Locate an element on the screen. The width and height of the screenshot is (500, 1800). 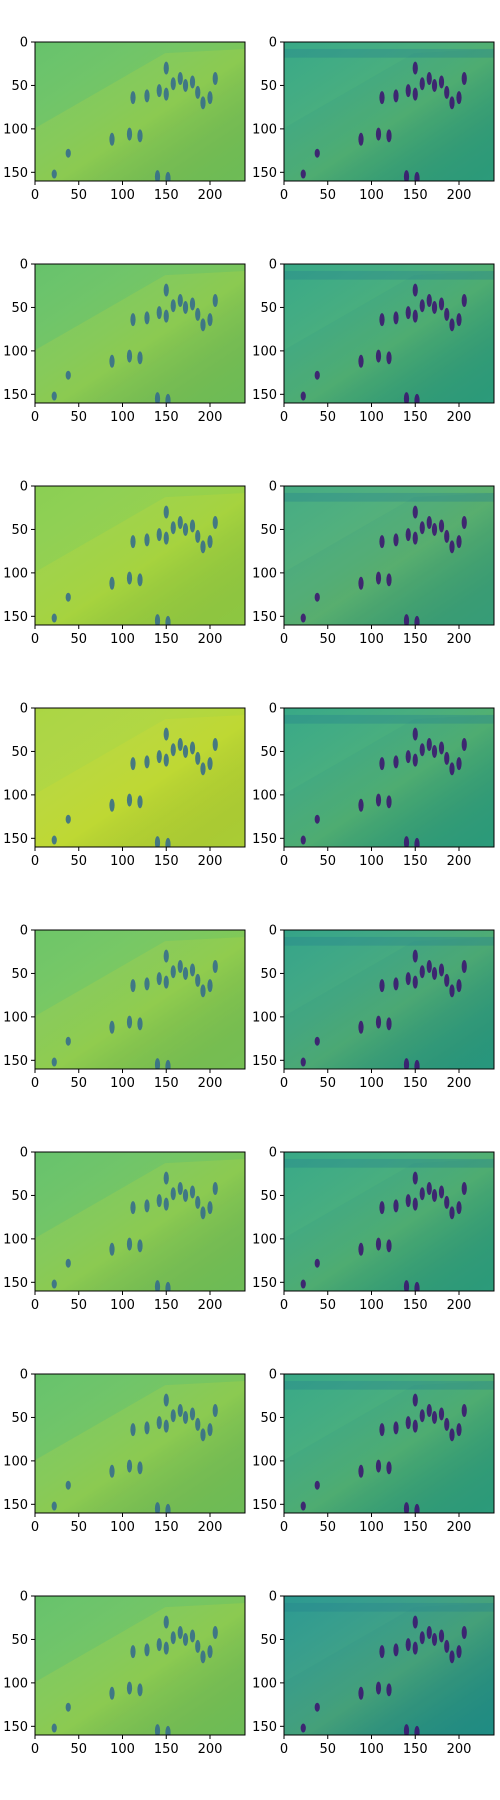
panel-r4-c1: 0 50 100 150 200 0 50 100 150 is located at coordinates (124, 785).